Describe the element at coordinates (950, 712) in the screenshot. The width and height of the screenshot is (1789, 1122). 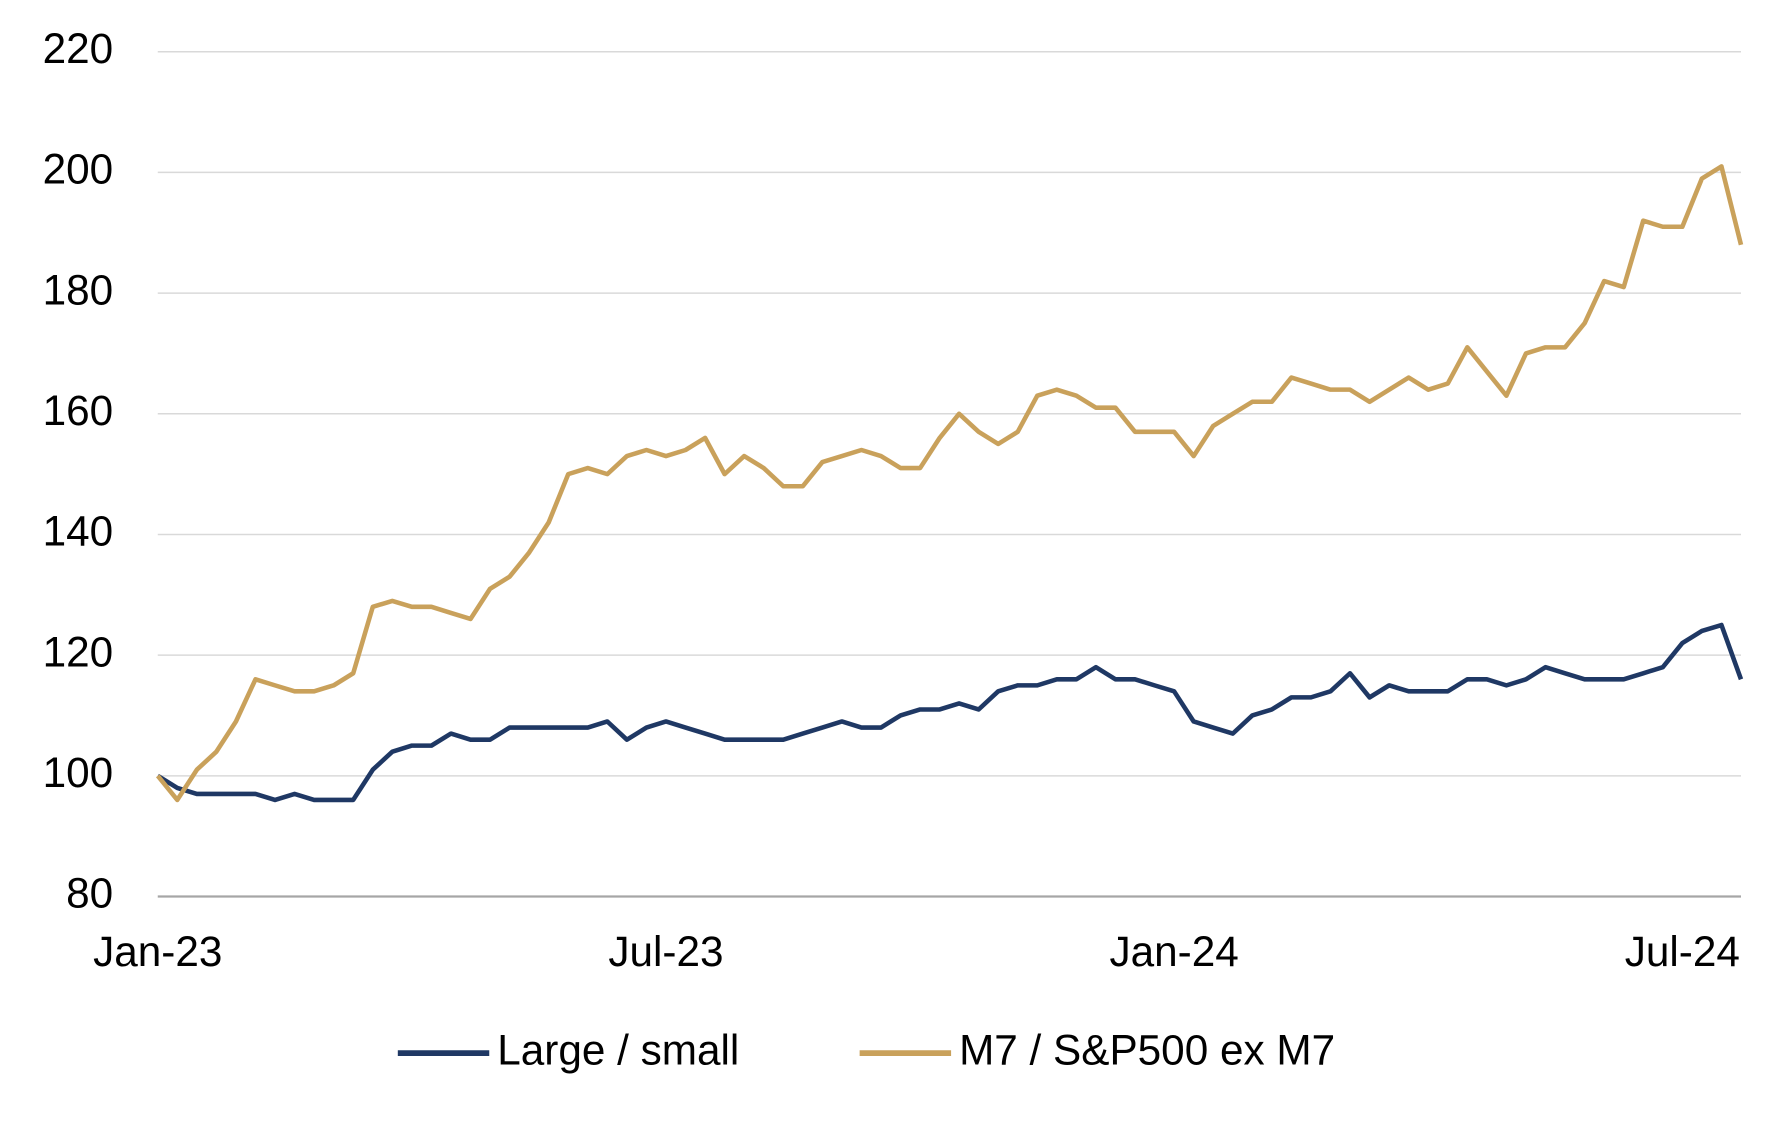
I see `data-line` at that location.